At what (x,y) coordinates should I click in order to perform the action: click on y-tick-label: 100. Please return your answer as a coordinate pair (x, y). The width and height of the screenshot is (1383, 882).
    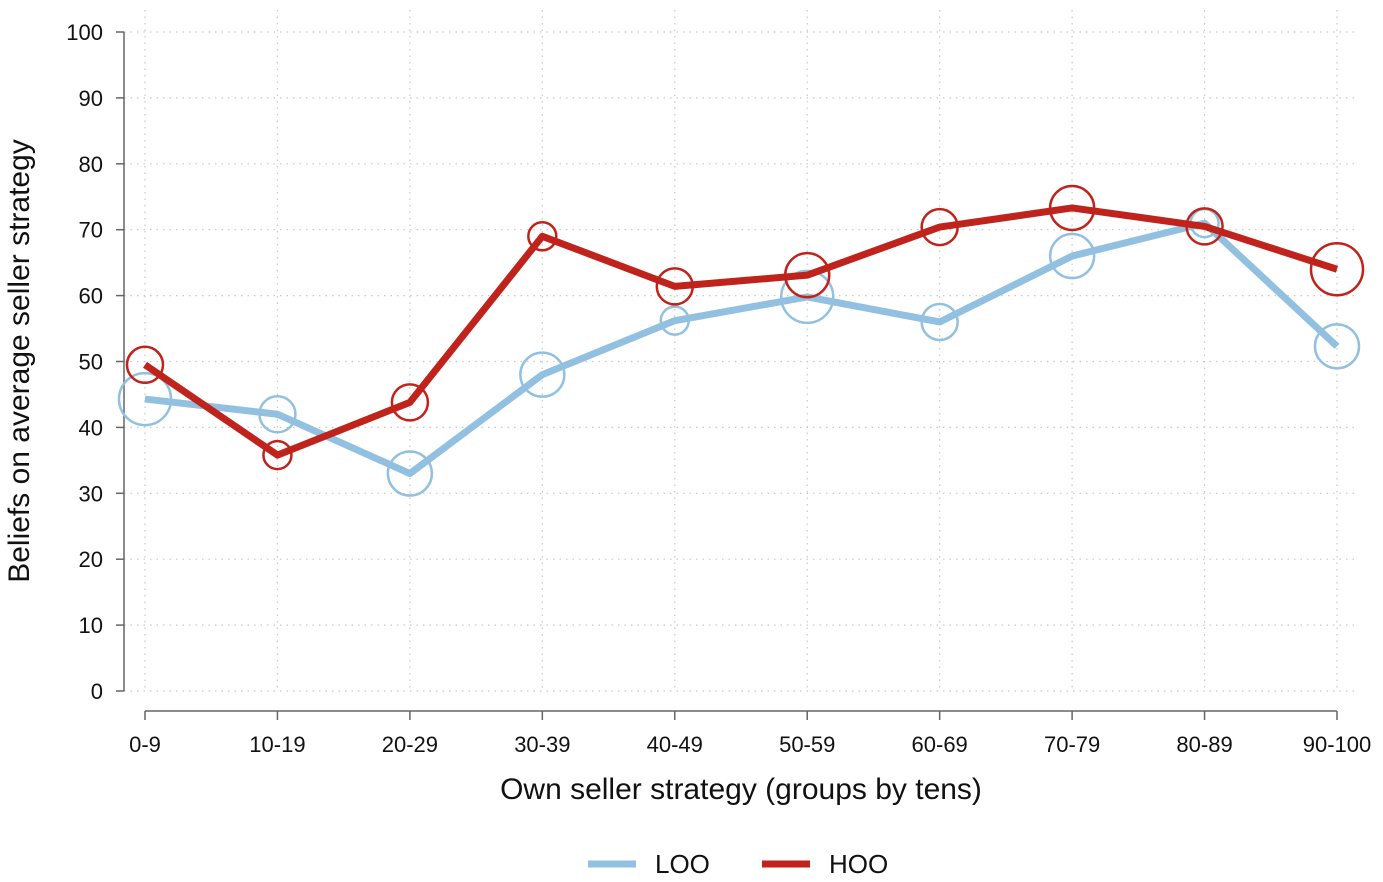
    Looking at the image, I should click on (84, 32).